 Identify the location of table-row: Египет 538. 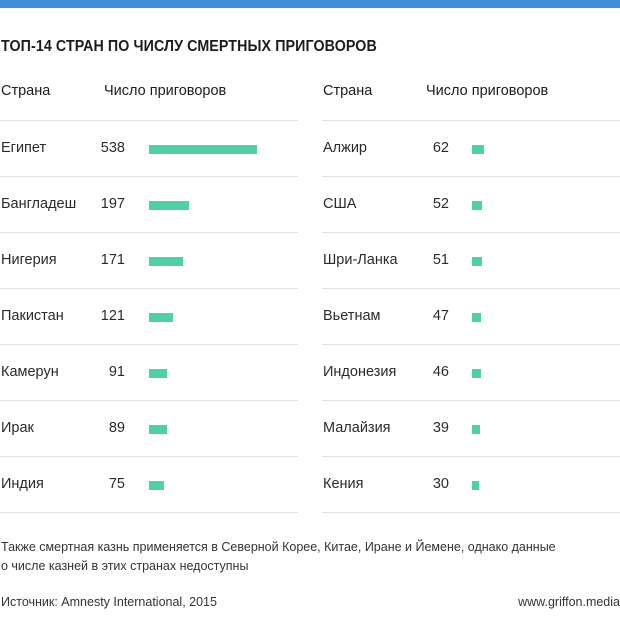
(149, 149).